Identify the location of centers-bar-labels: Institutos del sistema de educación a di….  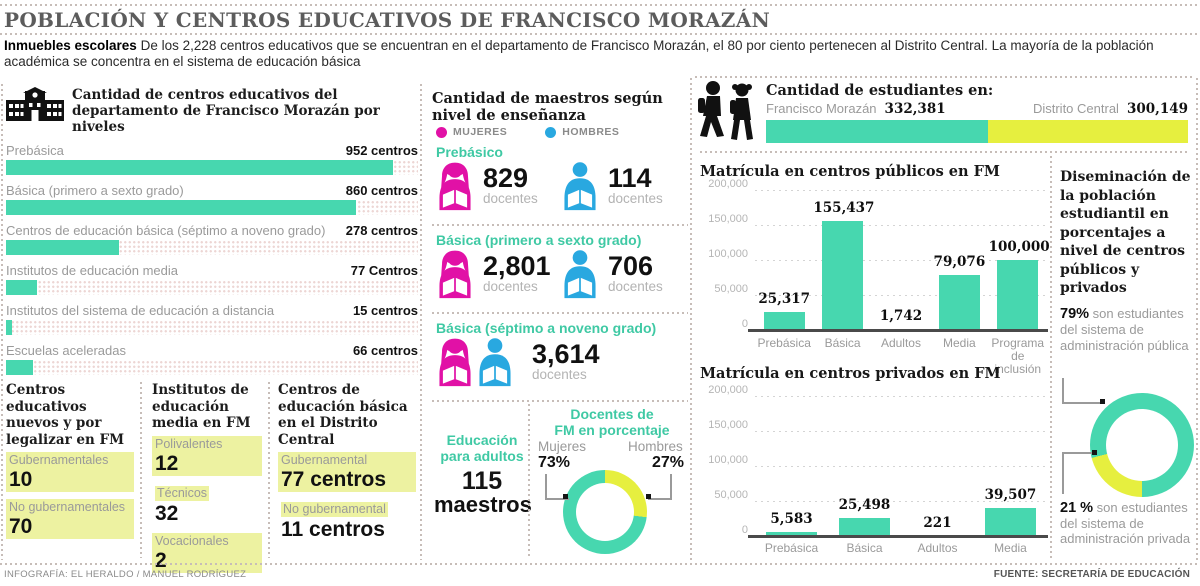
(212, 310).